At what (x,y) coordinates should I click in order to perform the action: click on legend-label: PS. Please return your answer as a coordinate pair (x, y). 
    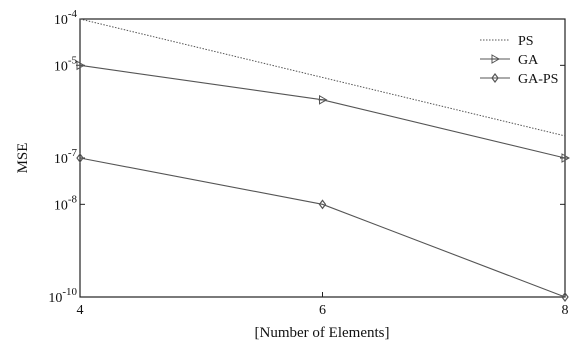
    Looking at the image, I should click on (526, 41).